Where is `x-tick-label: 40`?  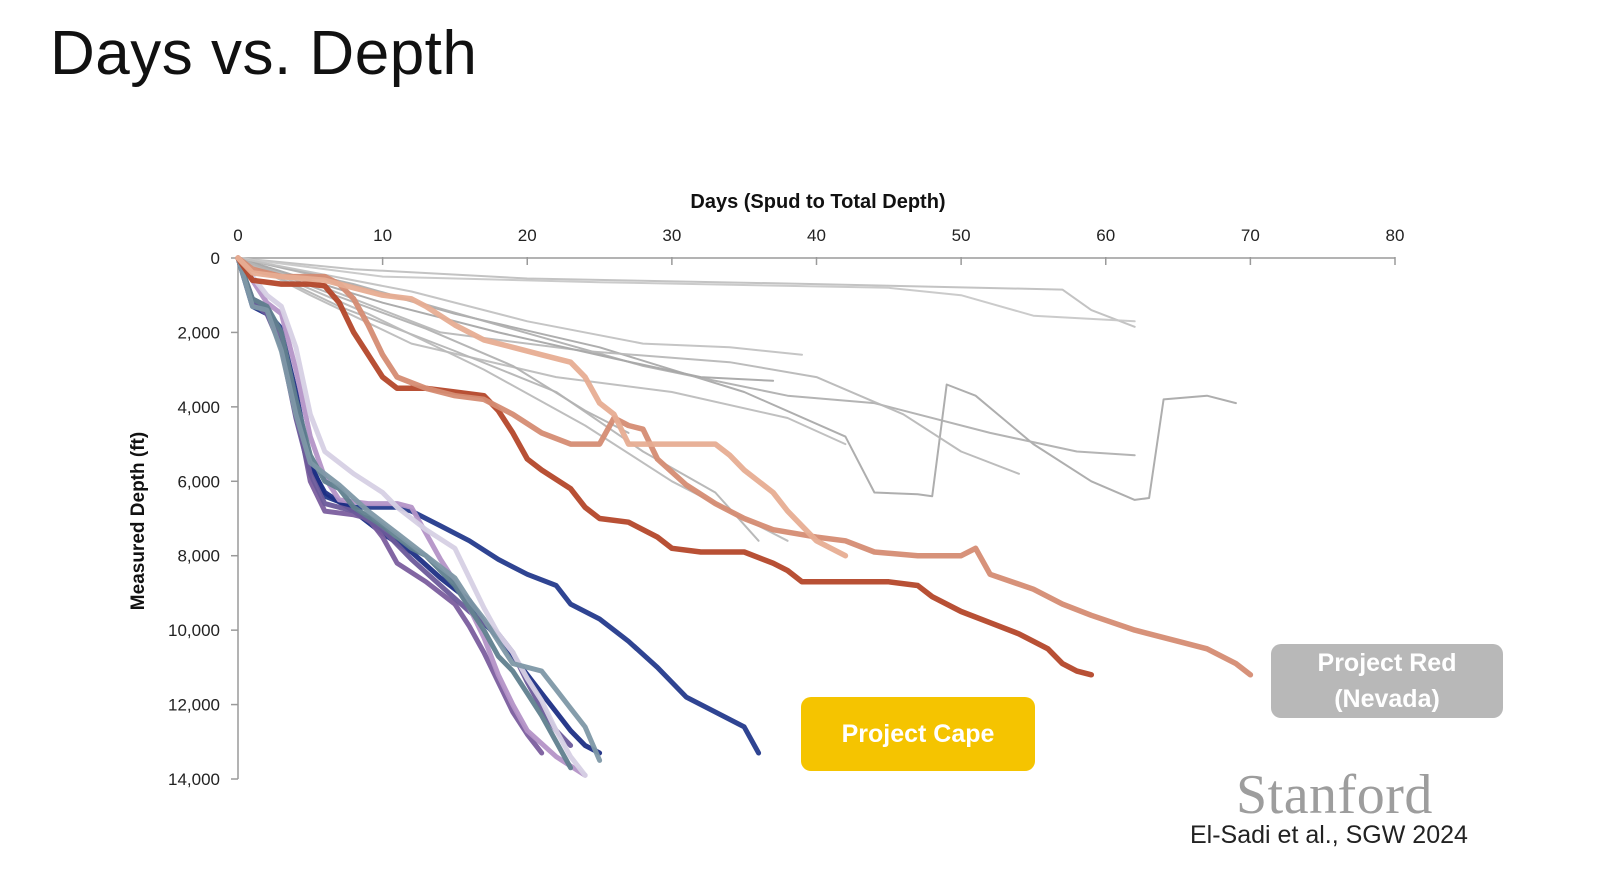 x-tick-label: 40 is located at coordinates (816, 235).